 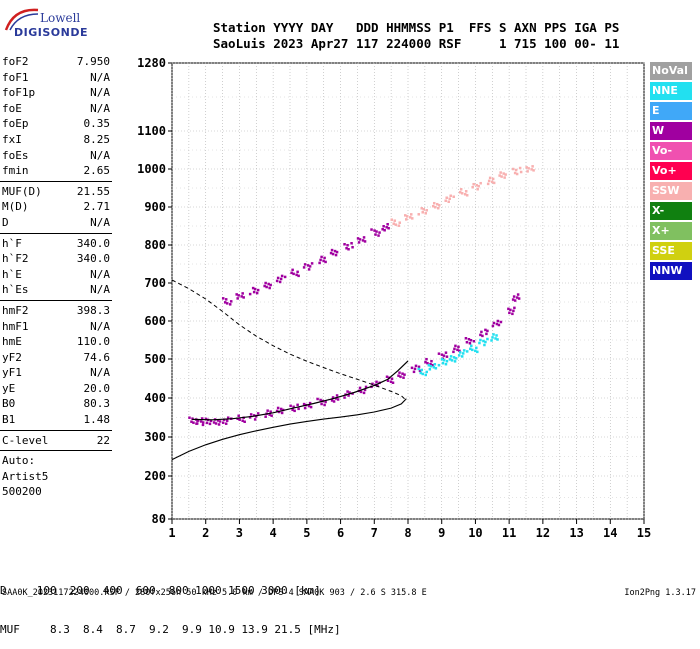 I want to click on y-tick-label: 900, so click(x=155, y=207).